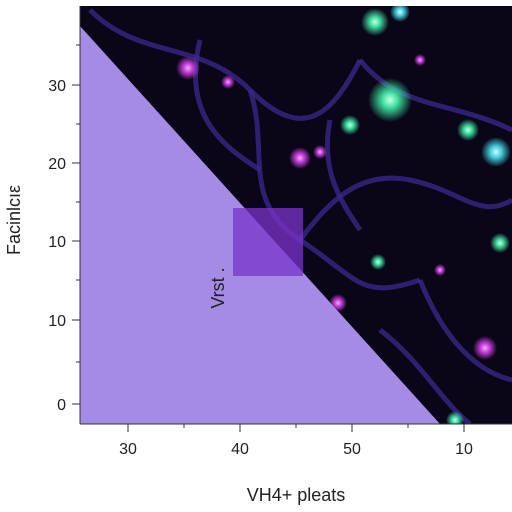 This screenshot has width=512, height=512. I want to click on x-tick-label: 10, so click(464, 449).